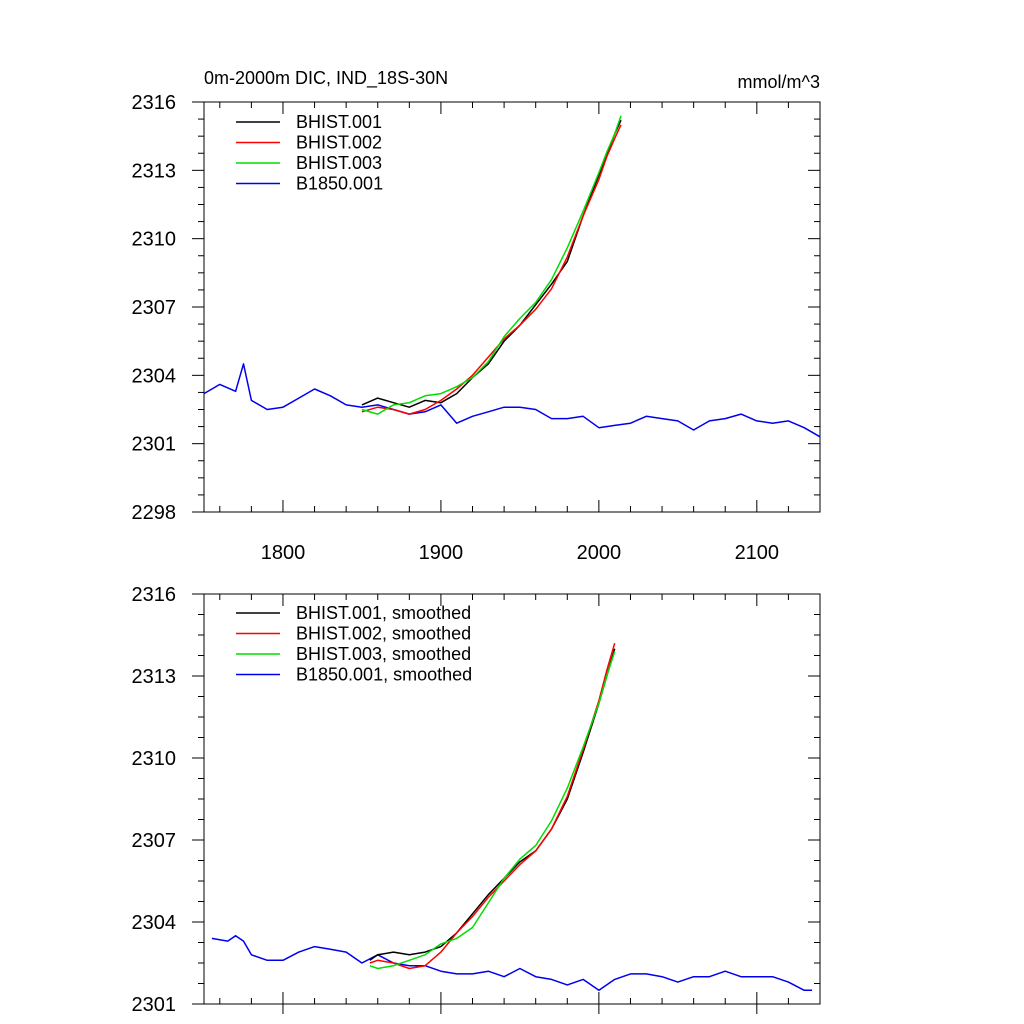  What do you see at coordinates (757, 553) in the screenshot?
I see `x-tick-label: 2100` at bounding box center [757, 553].